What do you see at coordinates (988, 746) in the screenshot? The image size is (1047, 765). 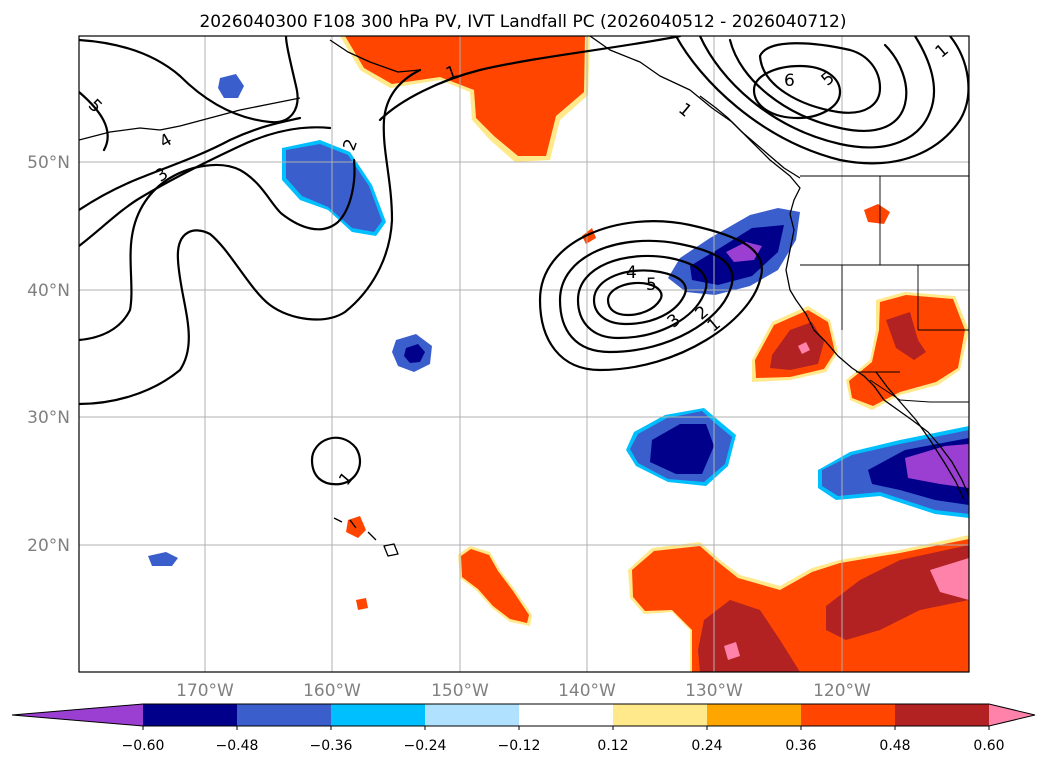 I see `colorbar-tick-label: 0.60` at bounding box center [988, 746].